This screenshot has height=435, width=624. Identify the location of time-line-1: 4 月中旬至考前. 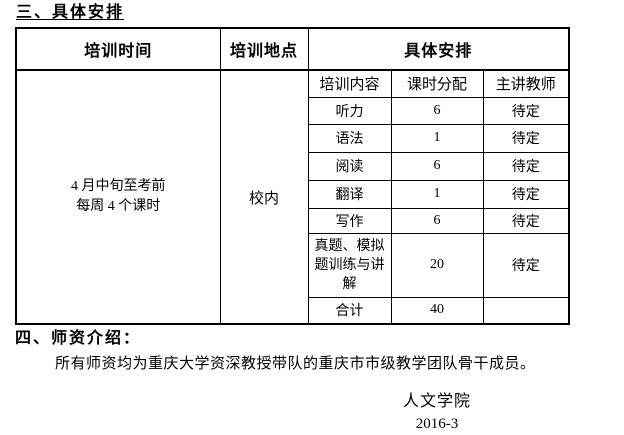
(118, 186).